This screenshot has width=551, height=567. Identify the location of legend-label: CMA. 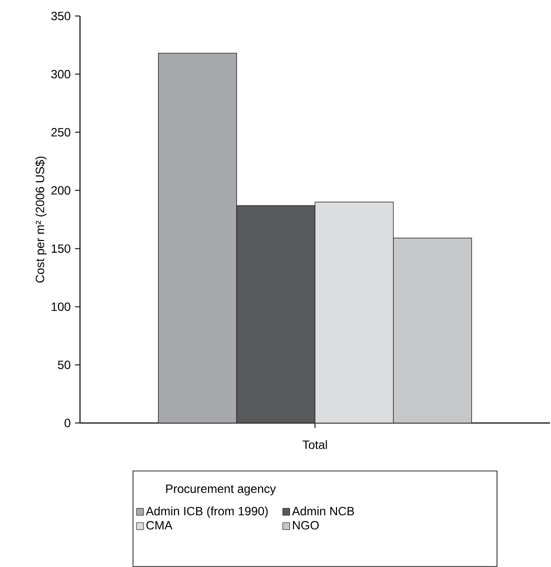
(159, 525).